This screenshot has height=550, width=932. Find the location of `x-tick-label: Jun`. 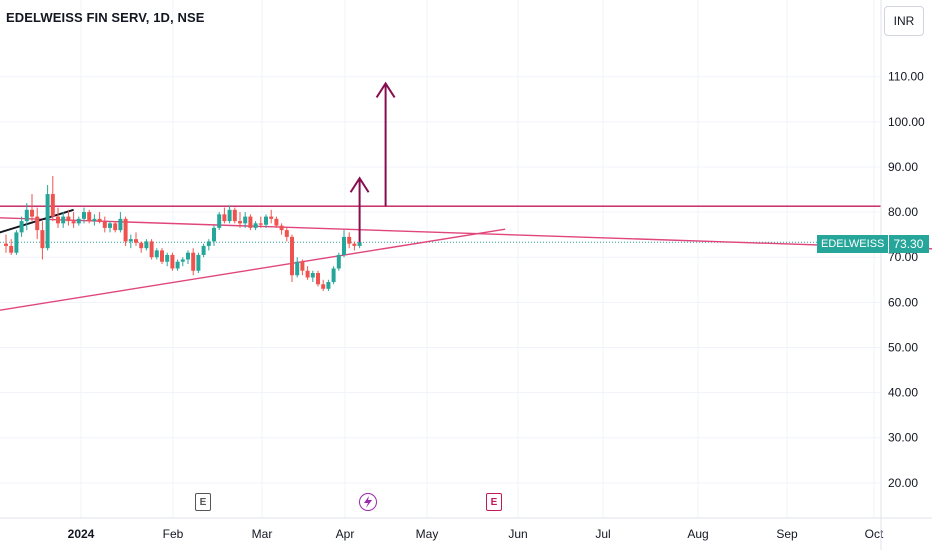

x-tick-label: Jun is located at coordinates (517, 534).